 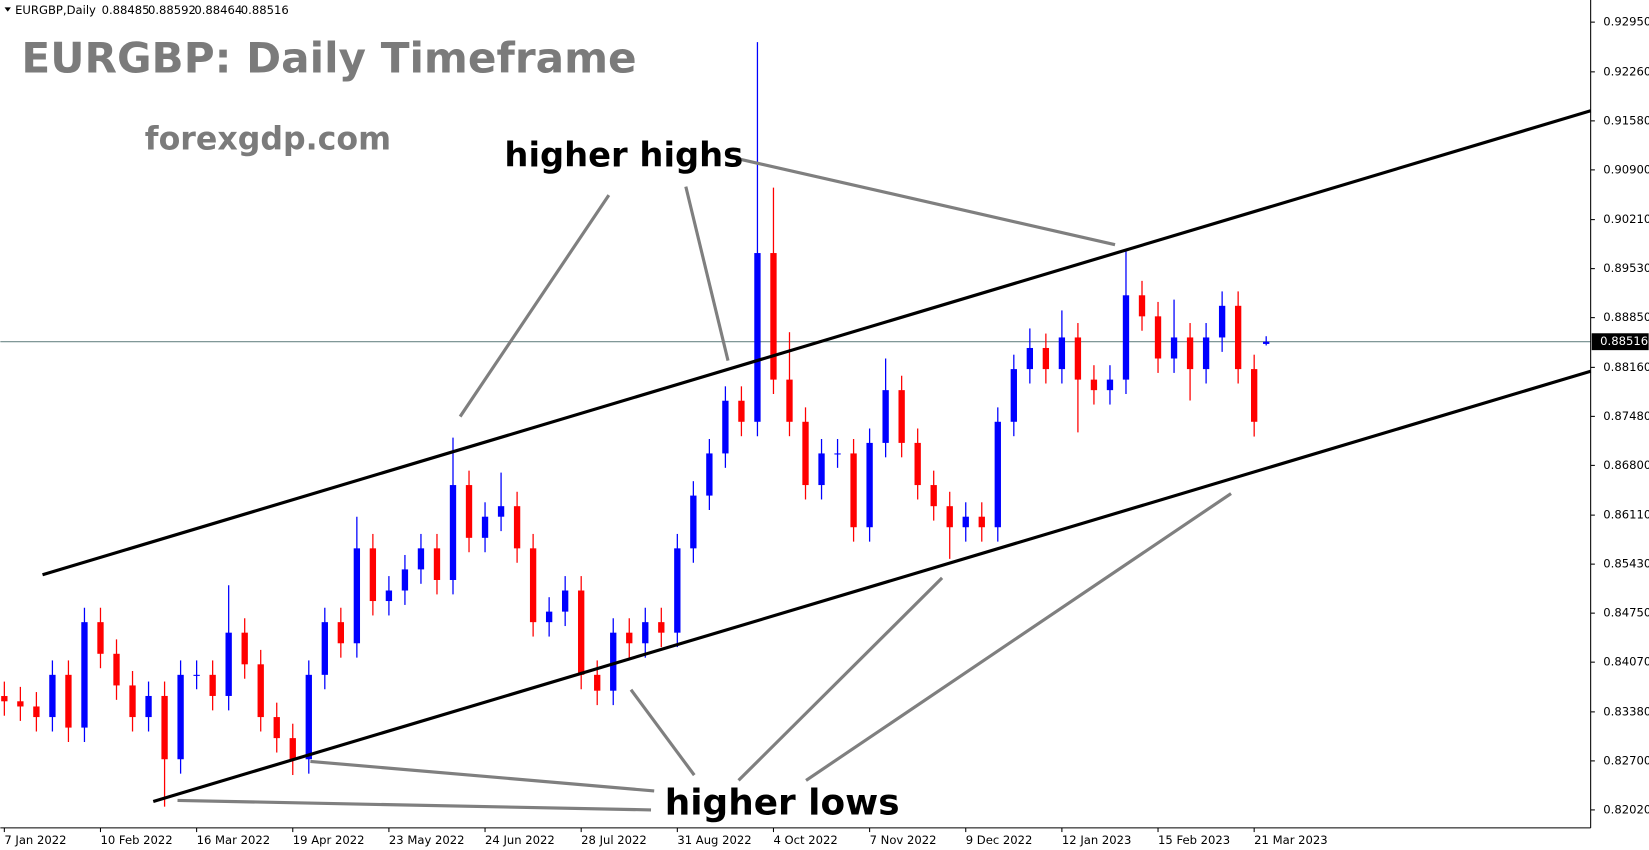 What do you see at coordinates (520, 840) in the screenshot?
I see `x-tick-label: 24 Jun 2022` at bounding box center [520, 840].